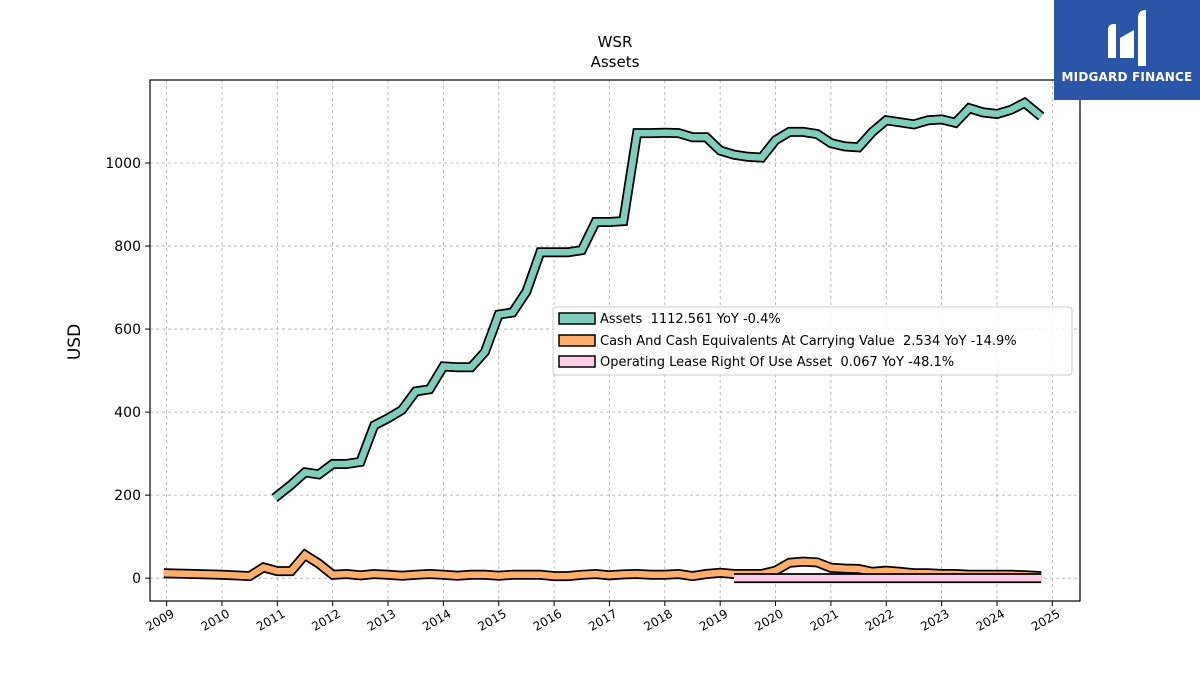  Describe the element at coordinates (602, 619) in the screenshot. I see `x-tick-label: 2017` at that location.